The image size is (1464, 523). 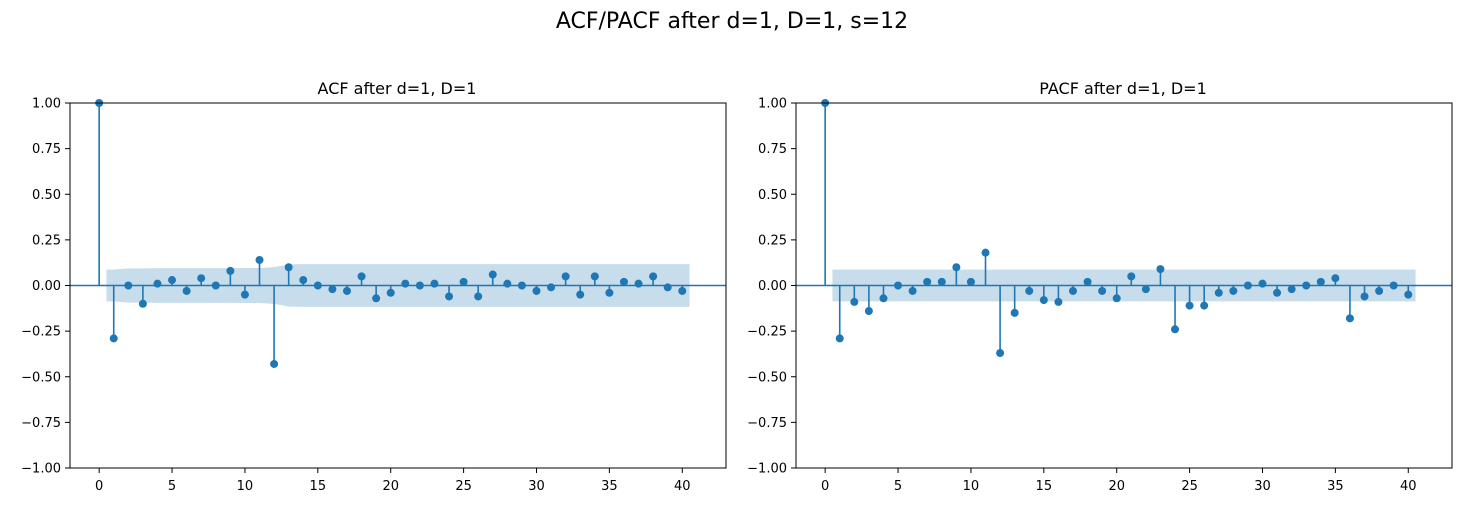 What do you see at coordinates (318, 486) in the screenshot?
I see `acf-xtick-label-15: 15` at bounding box center [318, 486].